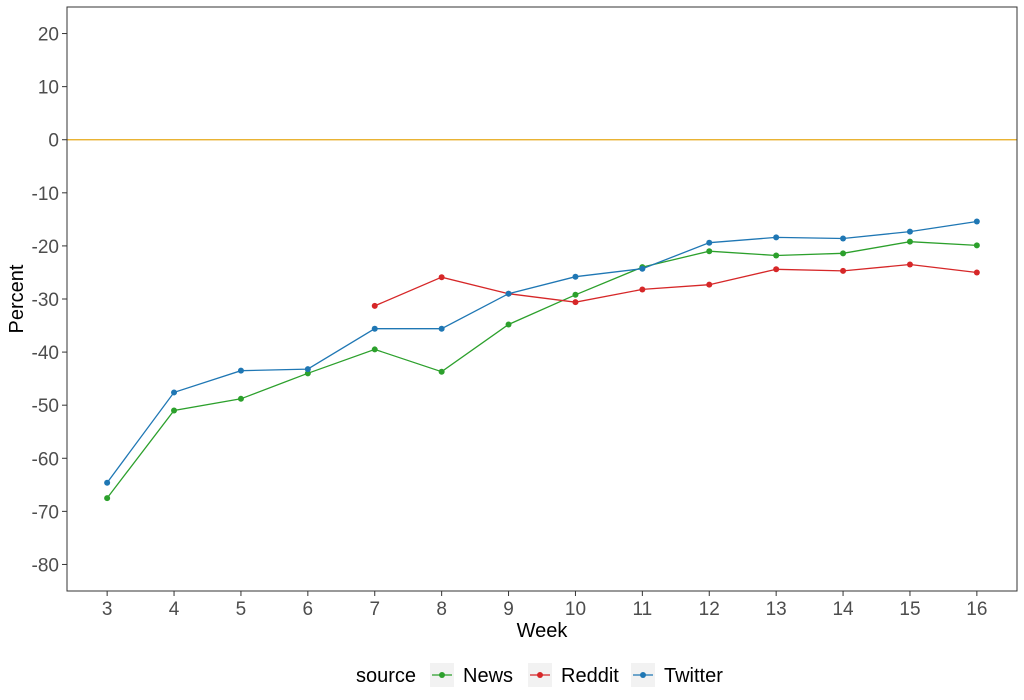 This screenshot has height=700, width=1024. What do you see at coordinates (709, 609) in the screenshot?
I see `x-tick-label: 12` at bounding box center [709, 609].